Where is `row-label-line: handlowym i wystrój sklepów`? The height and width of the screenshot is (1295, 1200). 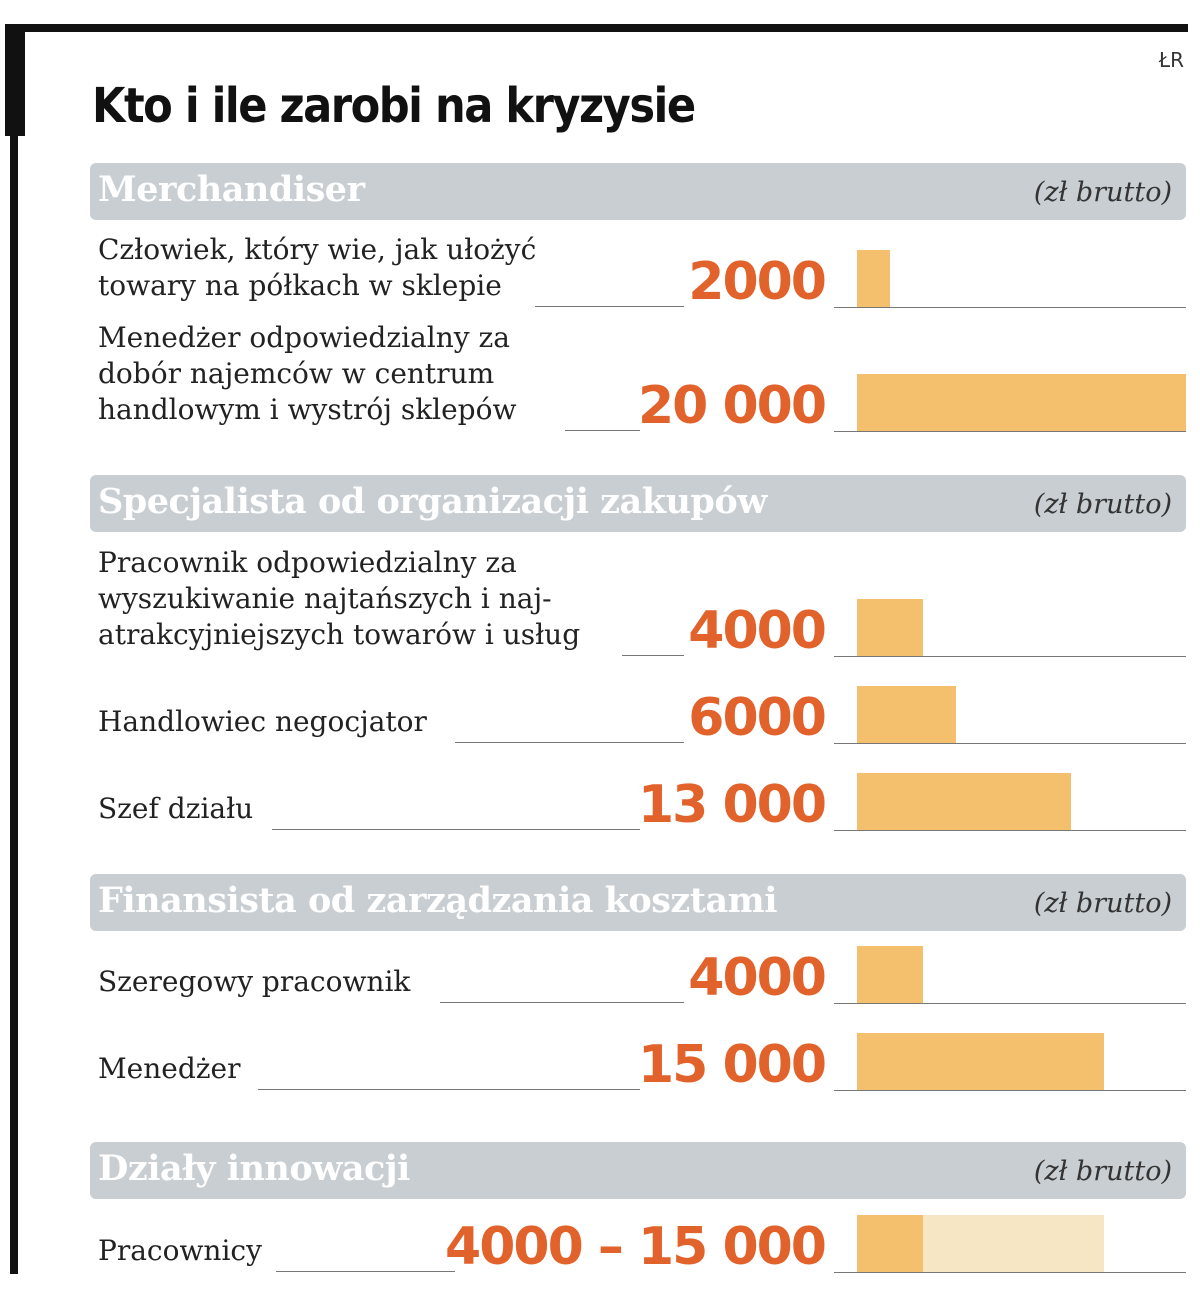
row-label-line: handlowym i wystrój sklepów is located at coordinates (307, 409).